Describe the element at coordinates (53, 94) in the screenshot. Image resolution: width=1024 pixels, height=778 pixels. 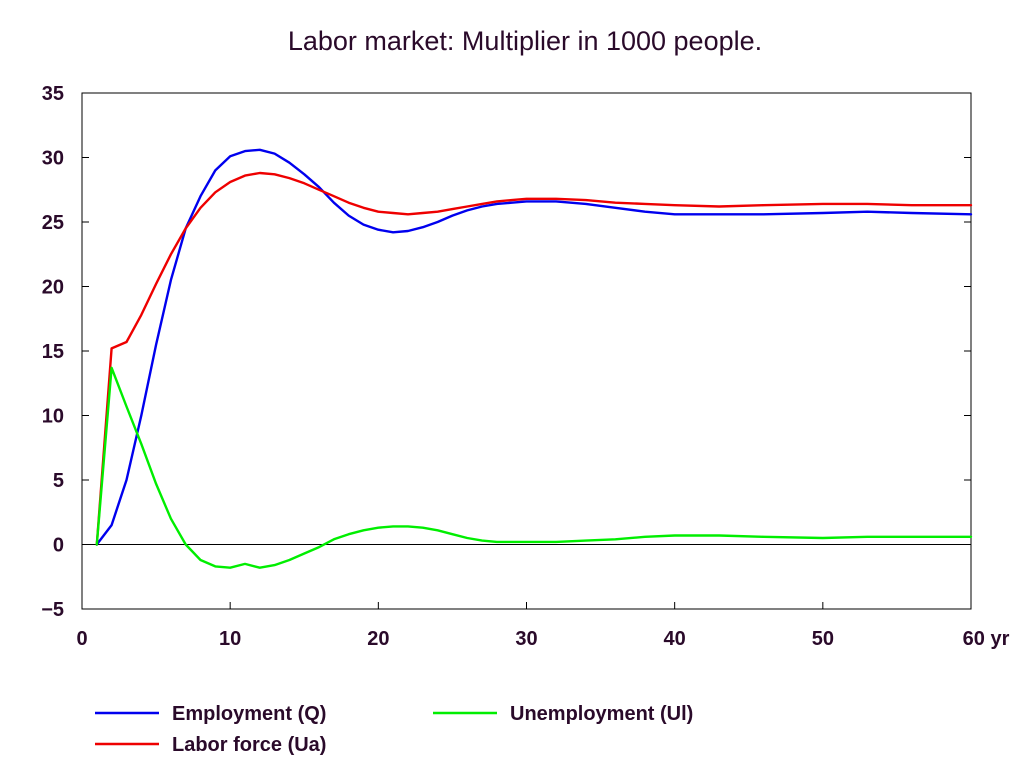
I see `y-tick-label: 35` at that location.